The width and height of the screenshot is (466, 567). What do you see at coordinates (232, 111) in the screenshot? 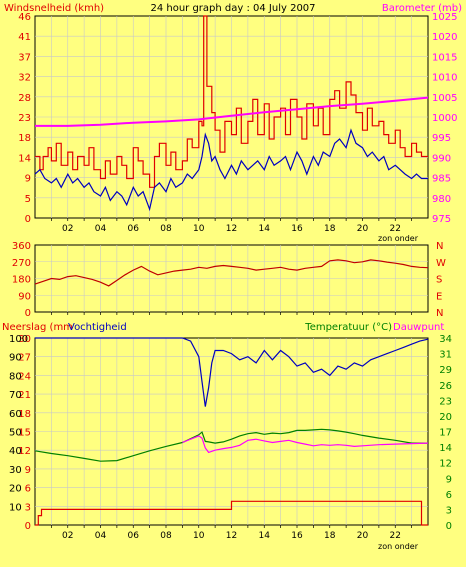
I see `barometer-series-line` at bounding box center [232, 111].